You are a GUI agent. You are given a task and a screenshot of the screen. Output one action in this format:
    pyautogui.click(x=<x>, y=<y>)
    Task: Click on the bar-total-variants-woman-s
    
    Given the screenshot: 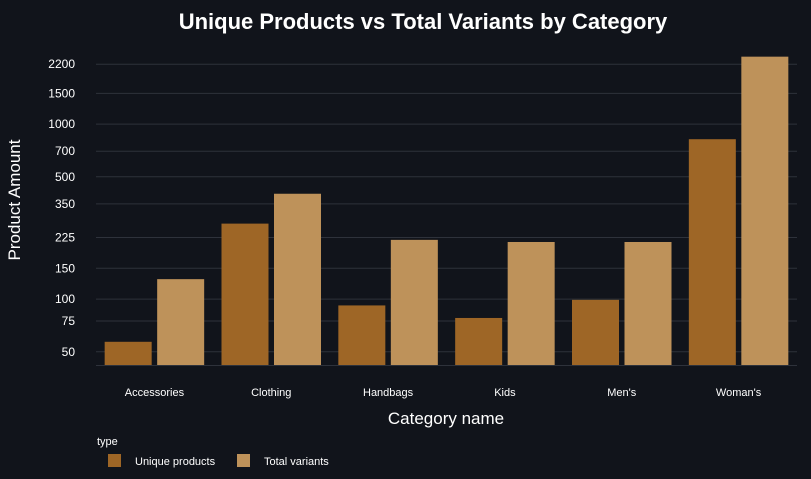 What is the action you would take?
    pyautogui.click(x=765, y=211)
    